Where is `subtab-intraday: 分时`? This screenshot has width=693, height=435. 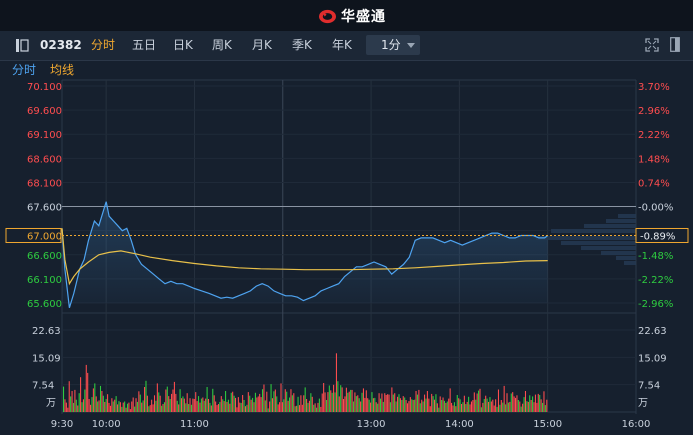 subtab-intraday: 分时 is located at coordinates (24, 70).